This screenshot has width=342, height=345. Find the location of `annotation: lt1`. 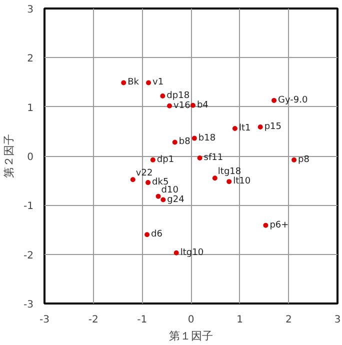

annotation: lt1 is located at coordinates (244, 128).